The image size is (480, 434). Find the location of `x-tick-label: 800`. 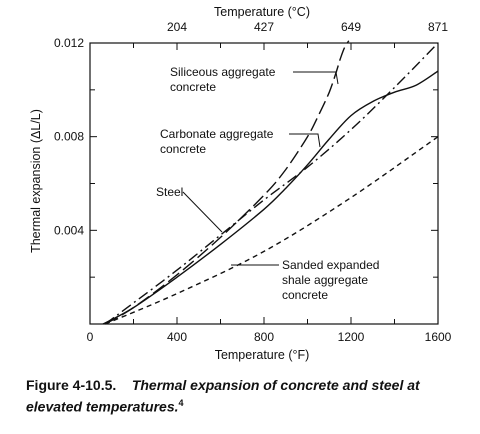

x-tick-label: 800 is located at coordinates (264, 337).